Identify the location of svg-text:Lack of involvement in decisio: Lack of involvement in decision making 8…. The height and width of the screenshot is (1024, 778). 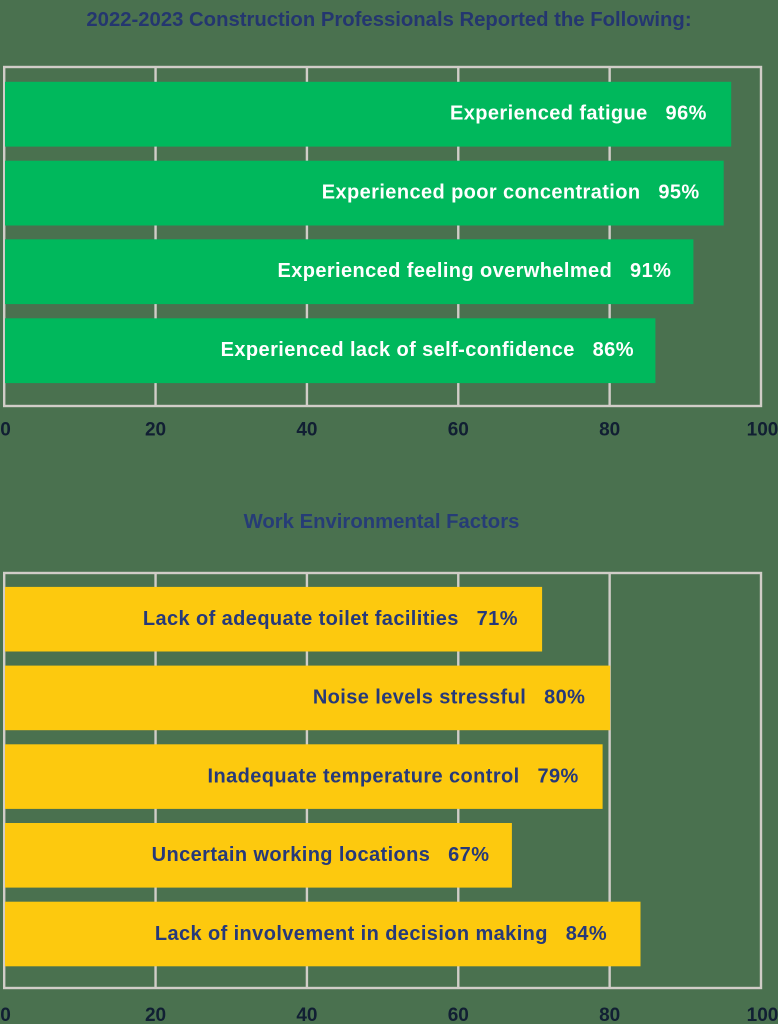
(381, 934).